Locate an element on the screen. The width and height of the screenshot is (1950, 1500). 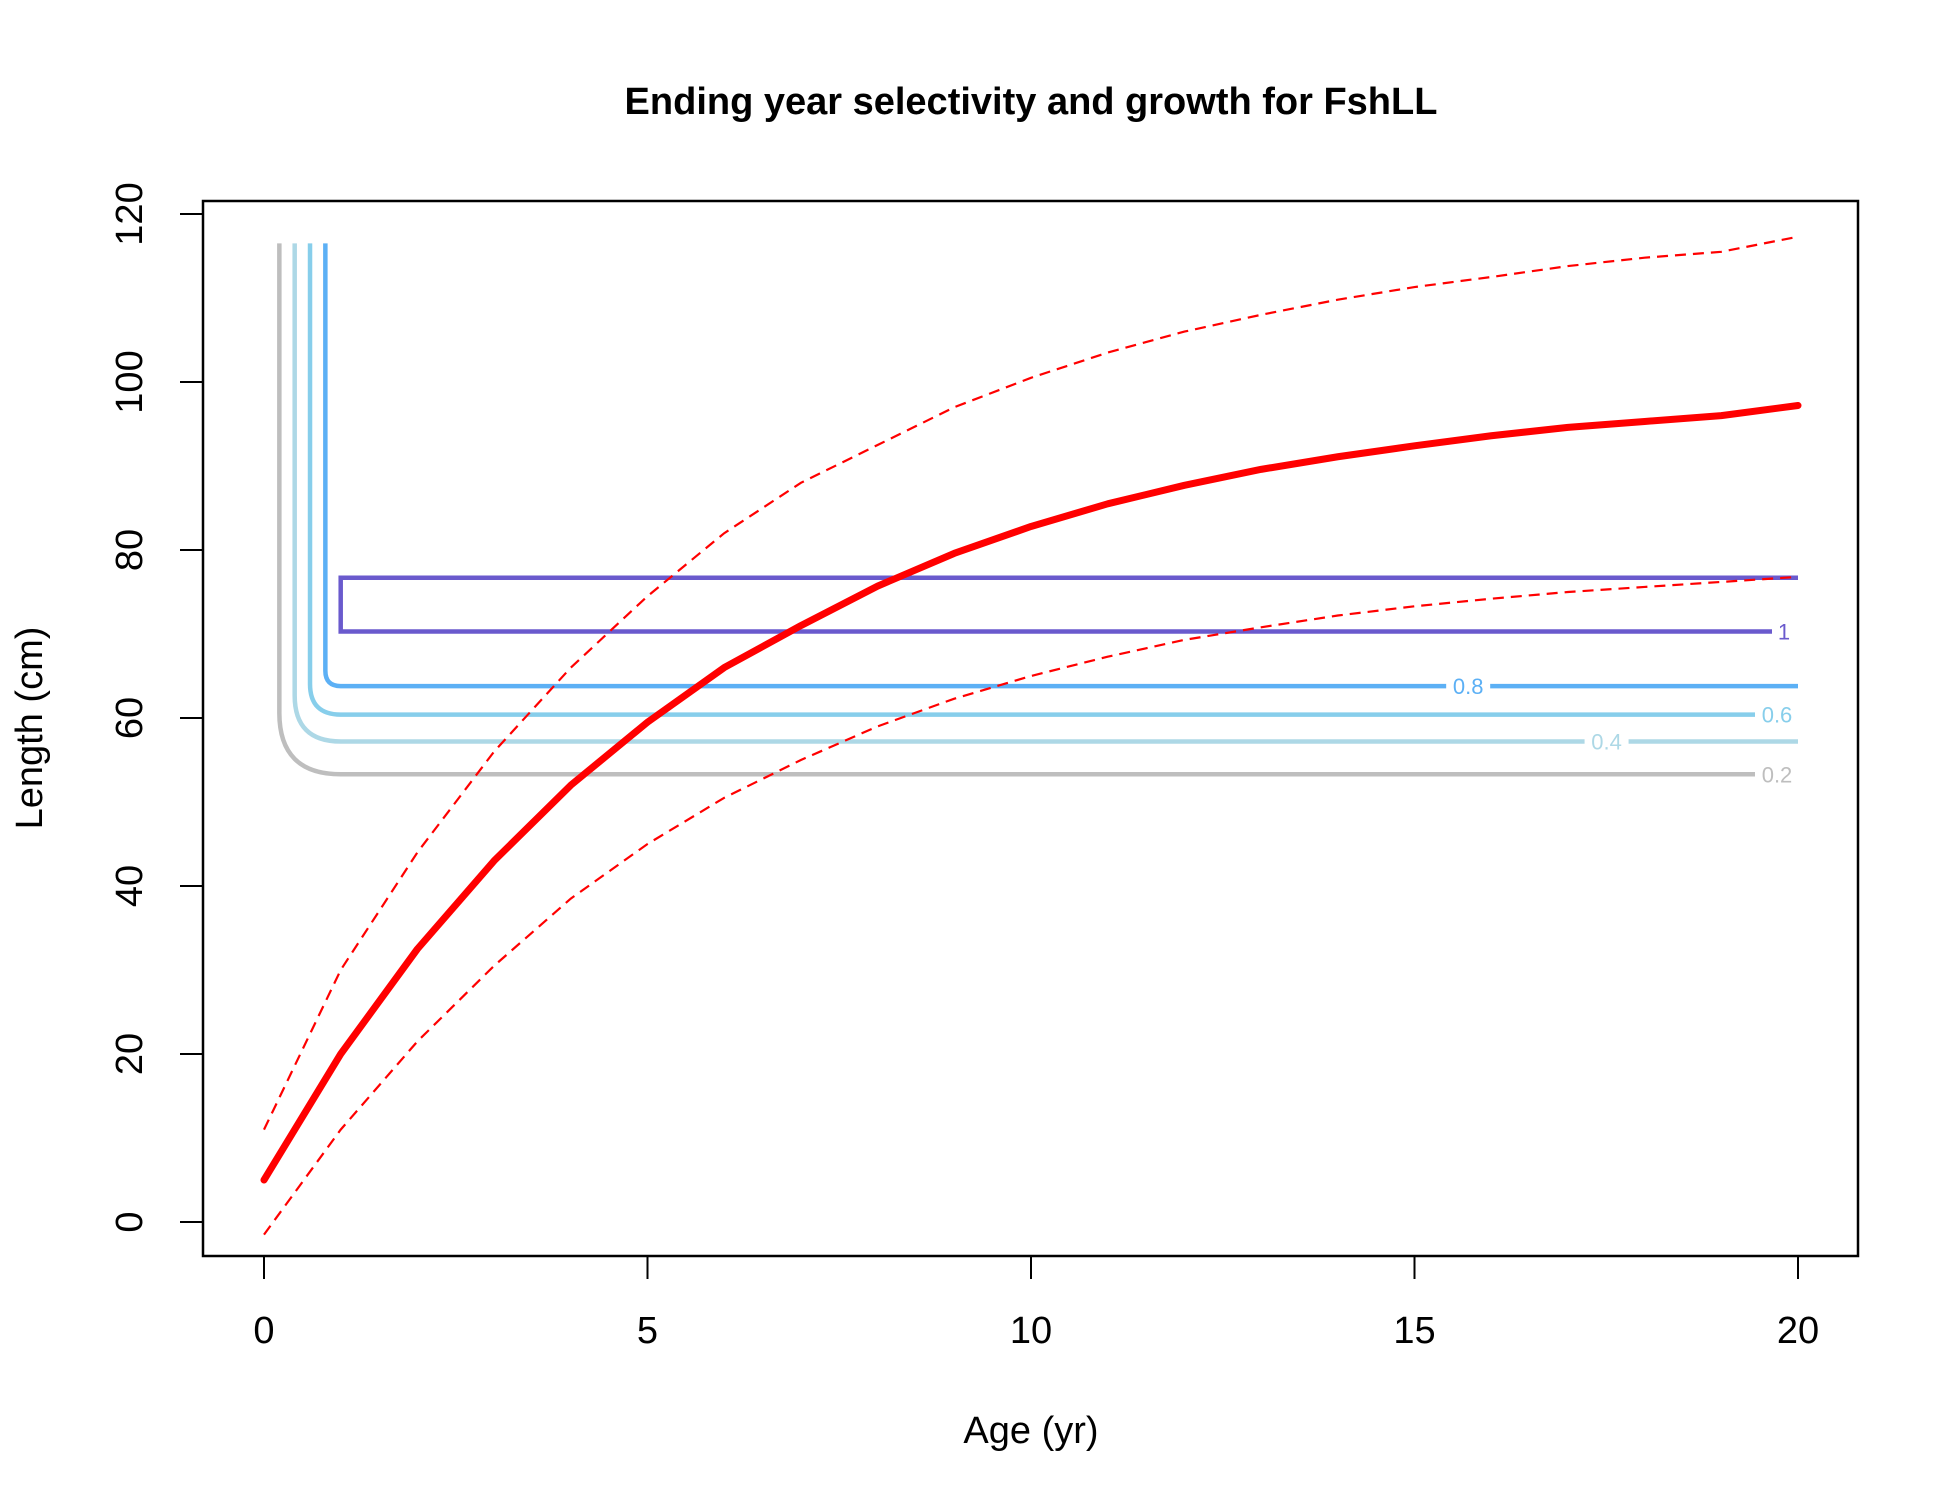
x-tick-label: 15 is located at coordinates (1414, 1331).